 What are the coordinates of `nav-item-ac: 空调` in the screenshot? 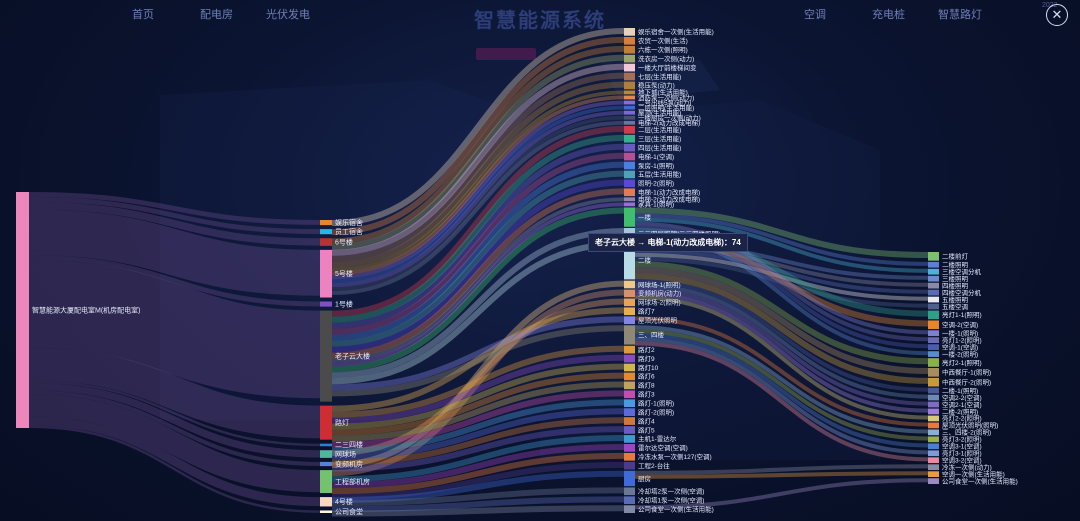 It's located at (815, 15).